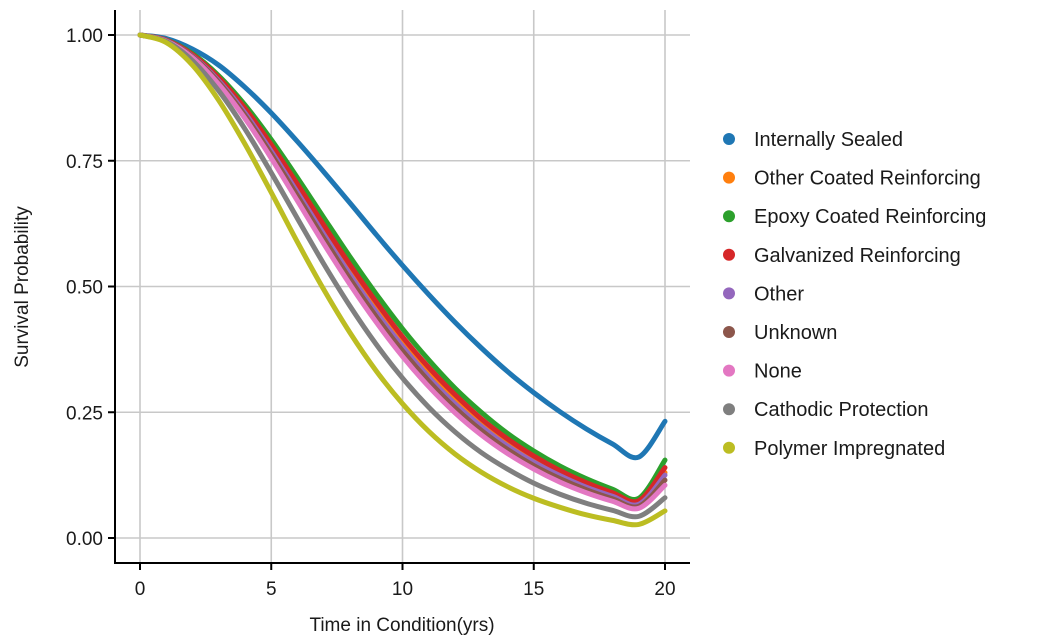 The height and width of the screenshot is (641, 1037). What do you see at coordinates (795, 333) in the screenshot?
I see `legend-label-unknown: Unknown` at bounding box center [795, 333].